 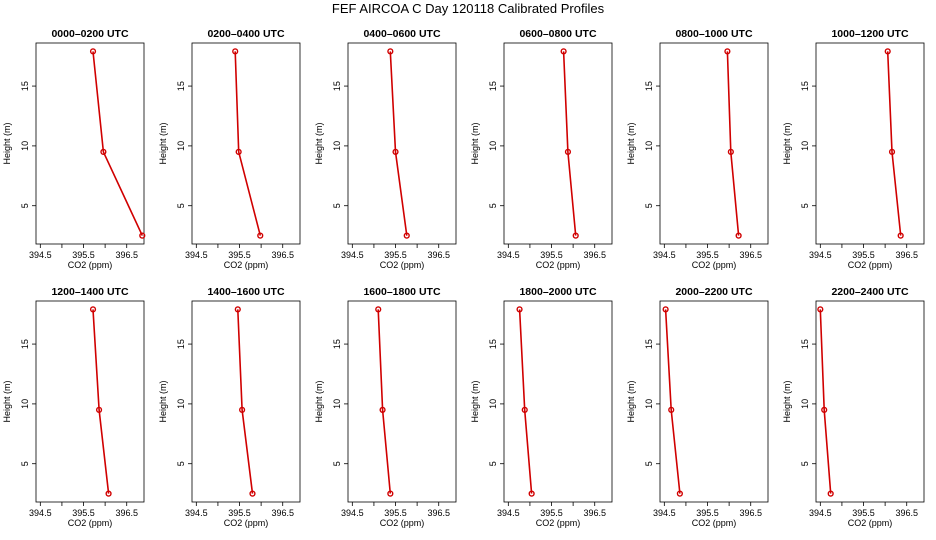 I want to click on panel-title: 2000–2200 UTC, so click(x=713, y=292).